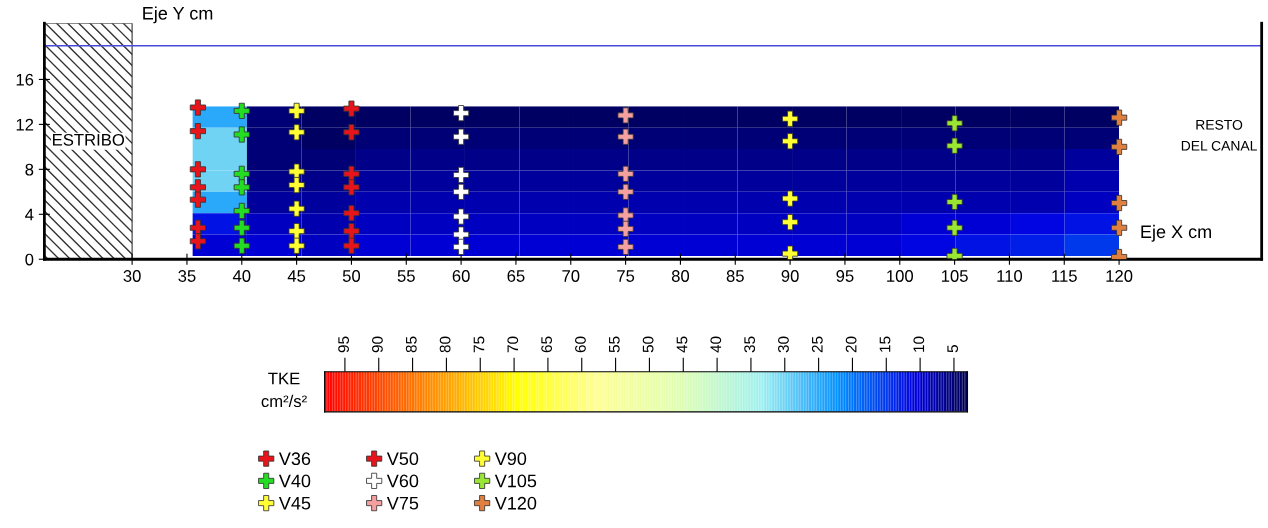 The image size is (1268, 528). I want to click on color-bar-label: 80, so click(445, 344).